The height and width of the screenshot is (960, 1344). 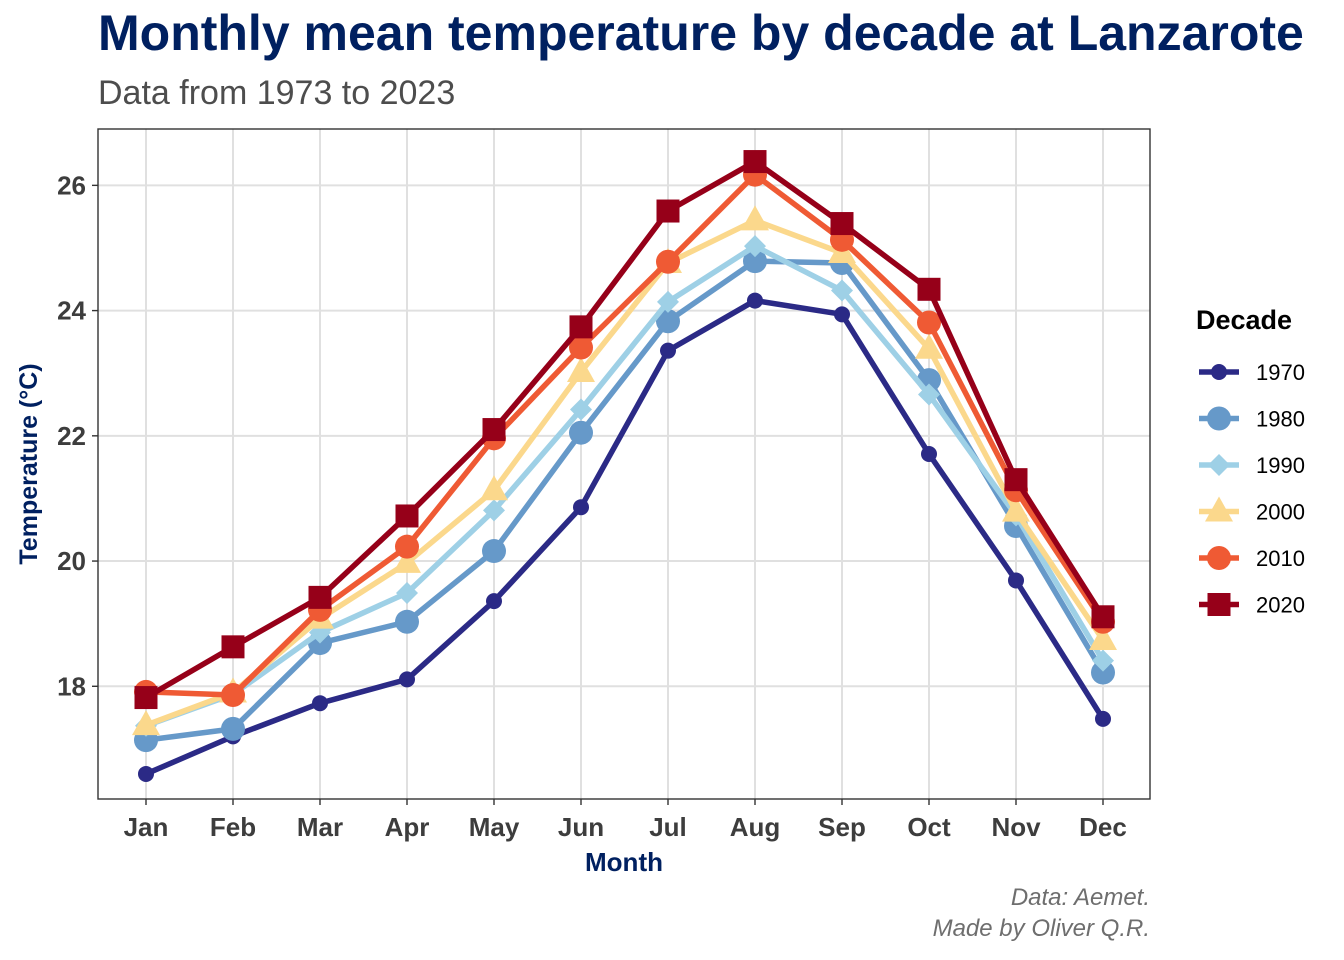 I want to click on chart-subtitle: Data from 1973 to 2023, so click(x=277, y=93).